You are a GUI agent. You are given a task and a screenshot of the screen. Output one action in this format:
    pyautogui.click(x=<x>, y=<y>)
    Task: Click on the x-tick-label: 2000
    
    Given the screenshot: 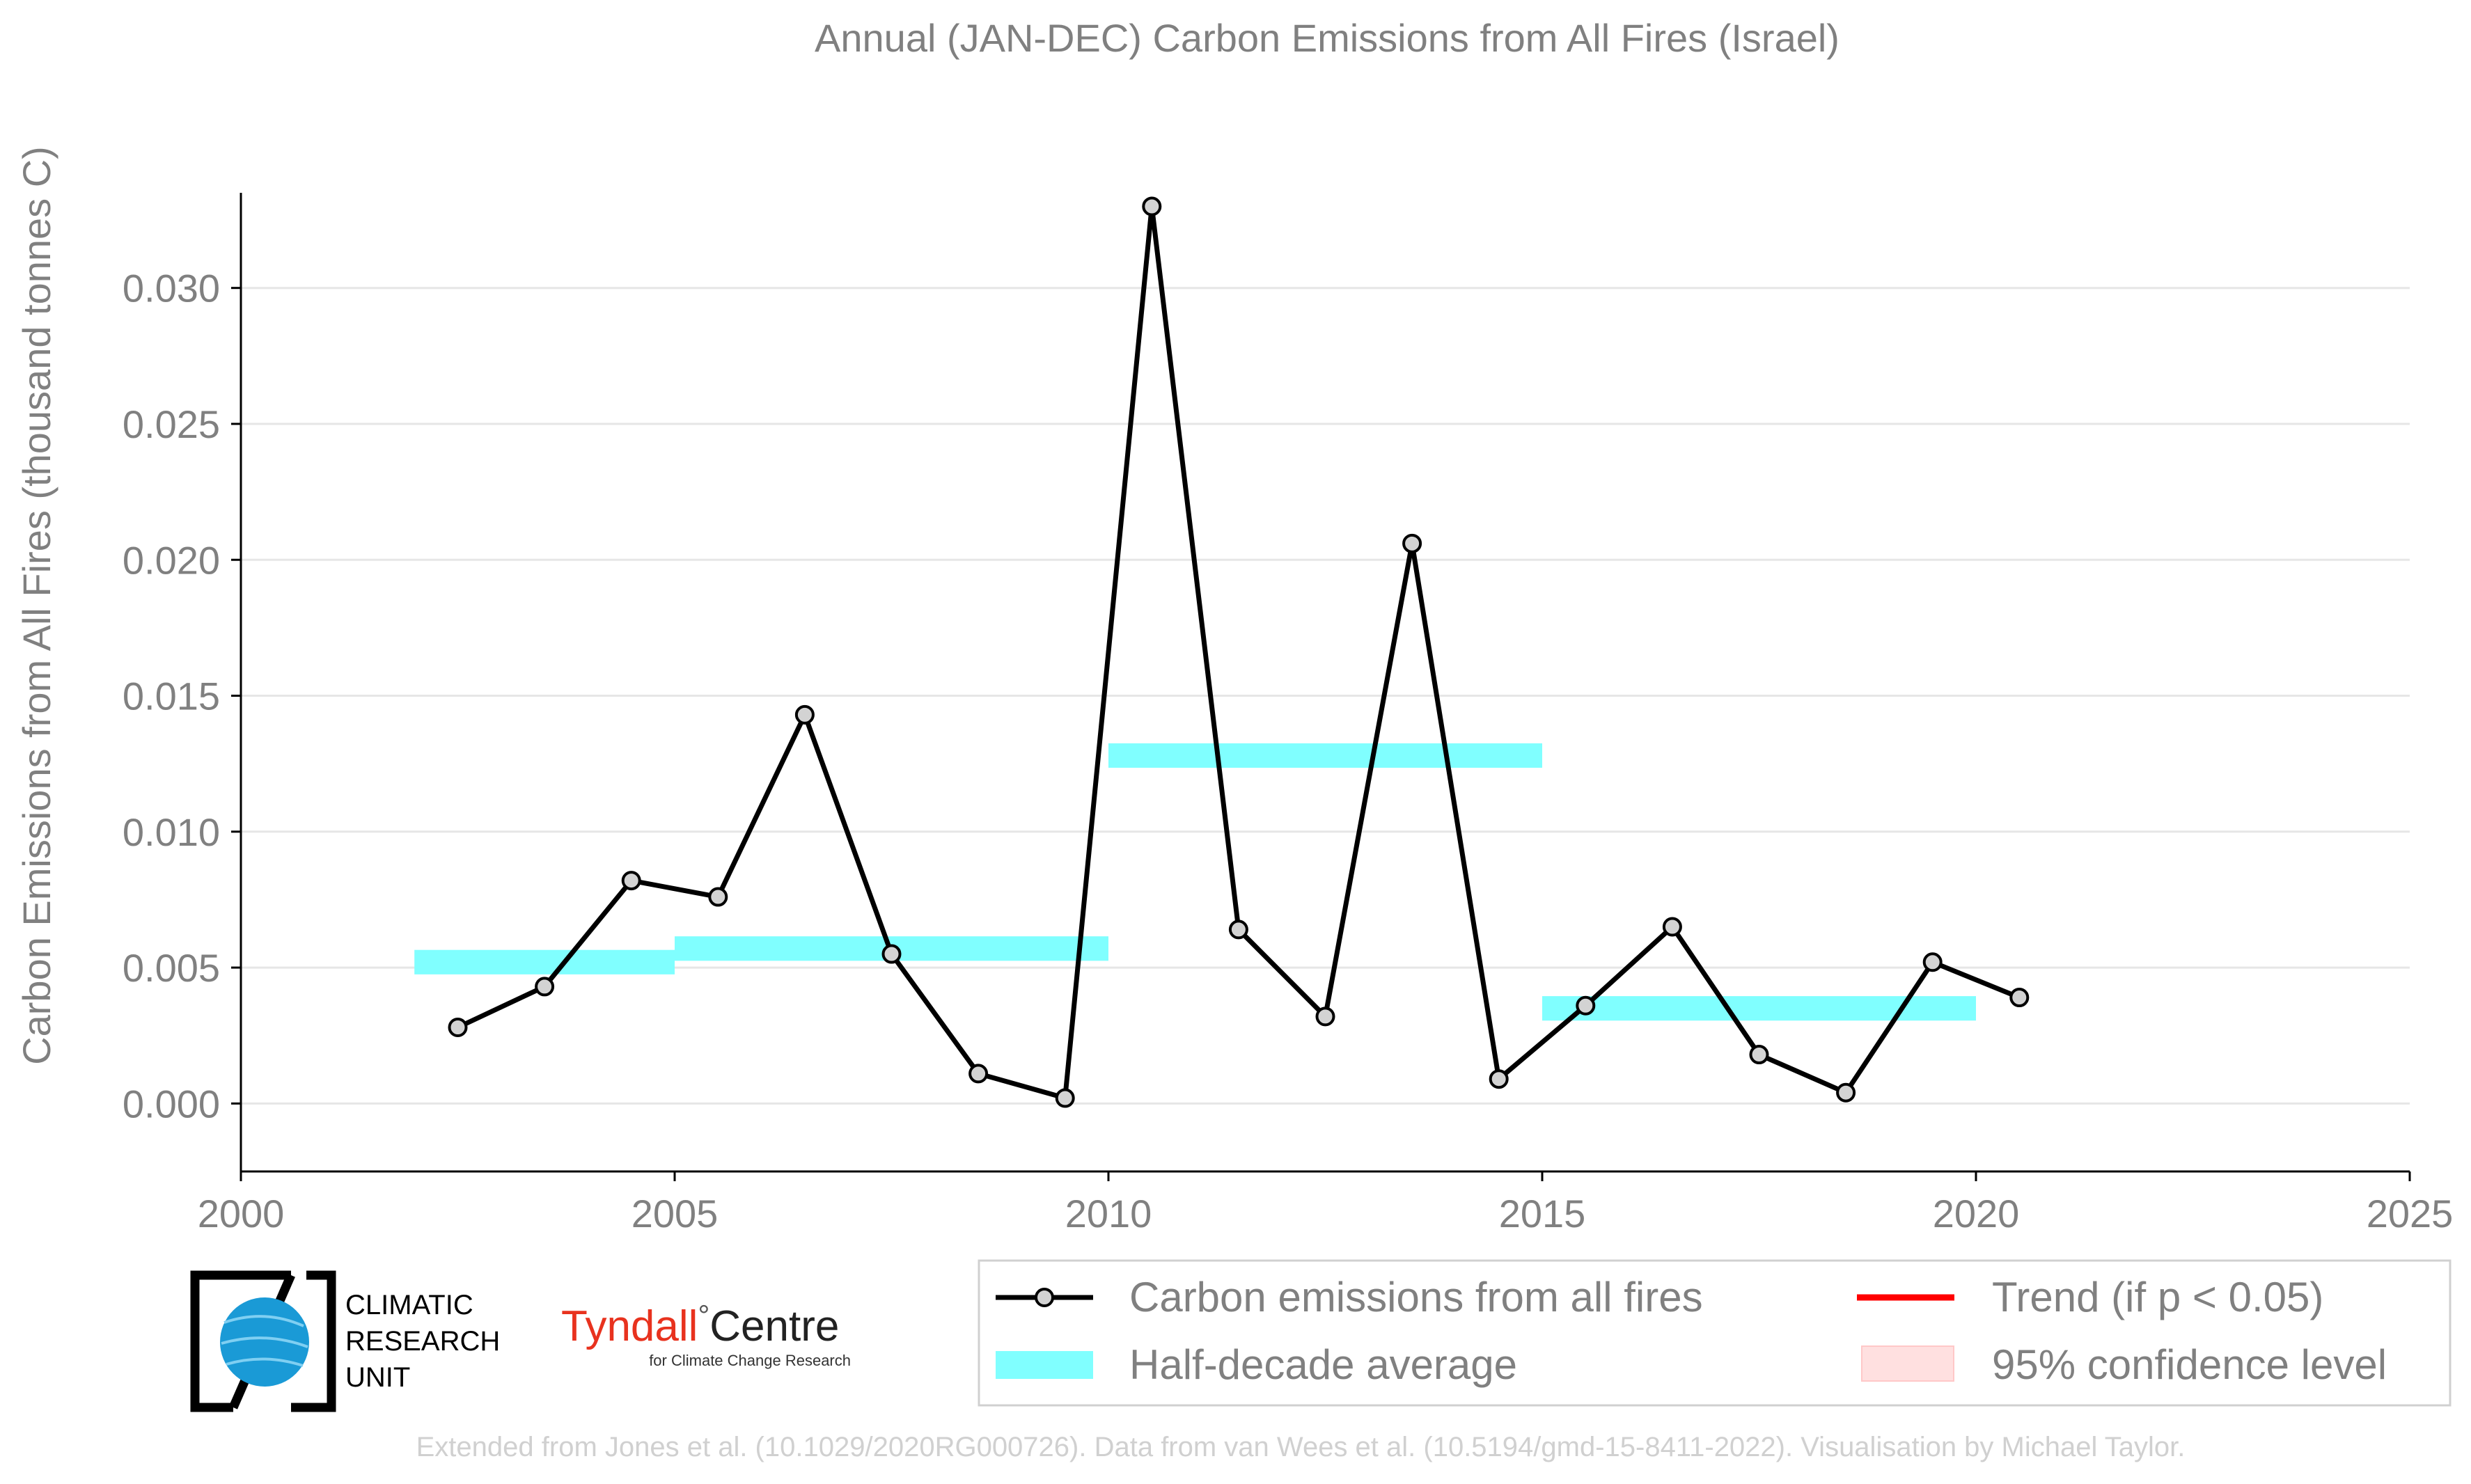 What is the action you would take?
    pyautogui.click(x=241, y=1214)
    